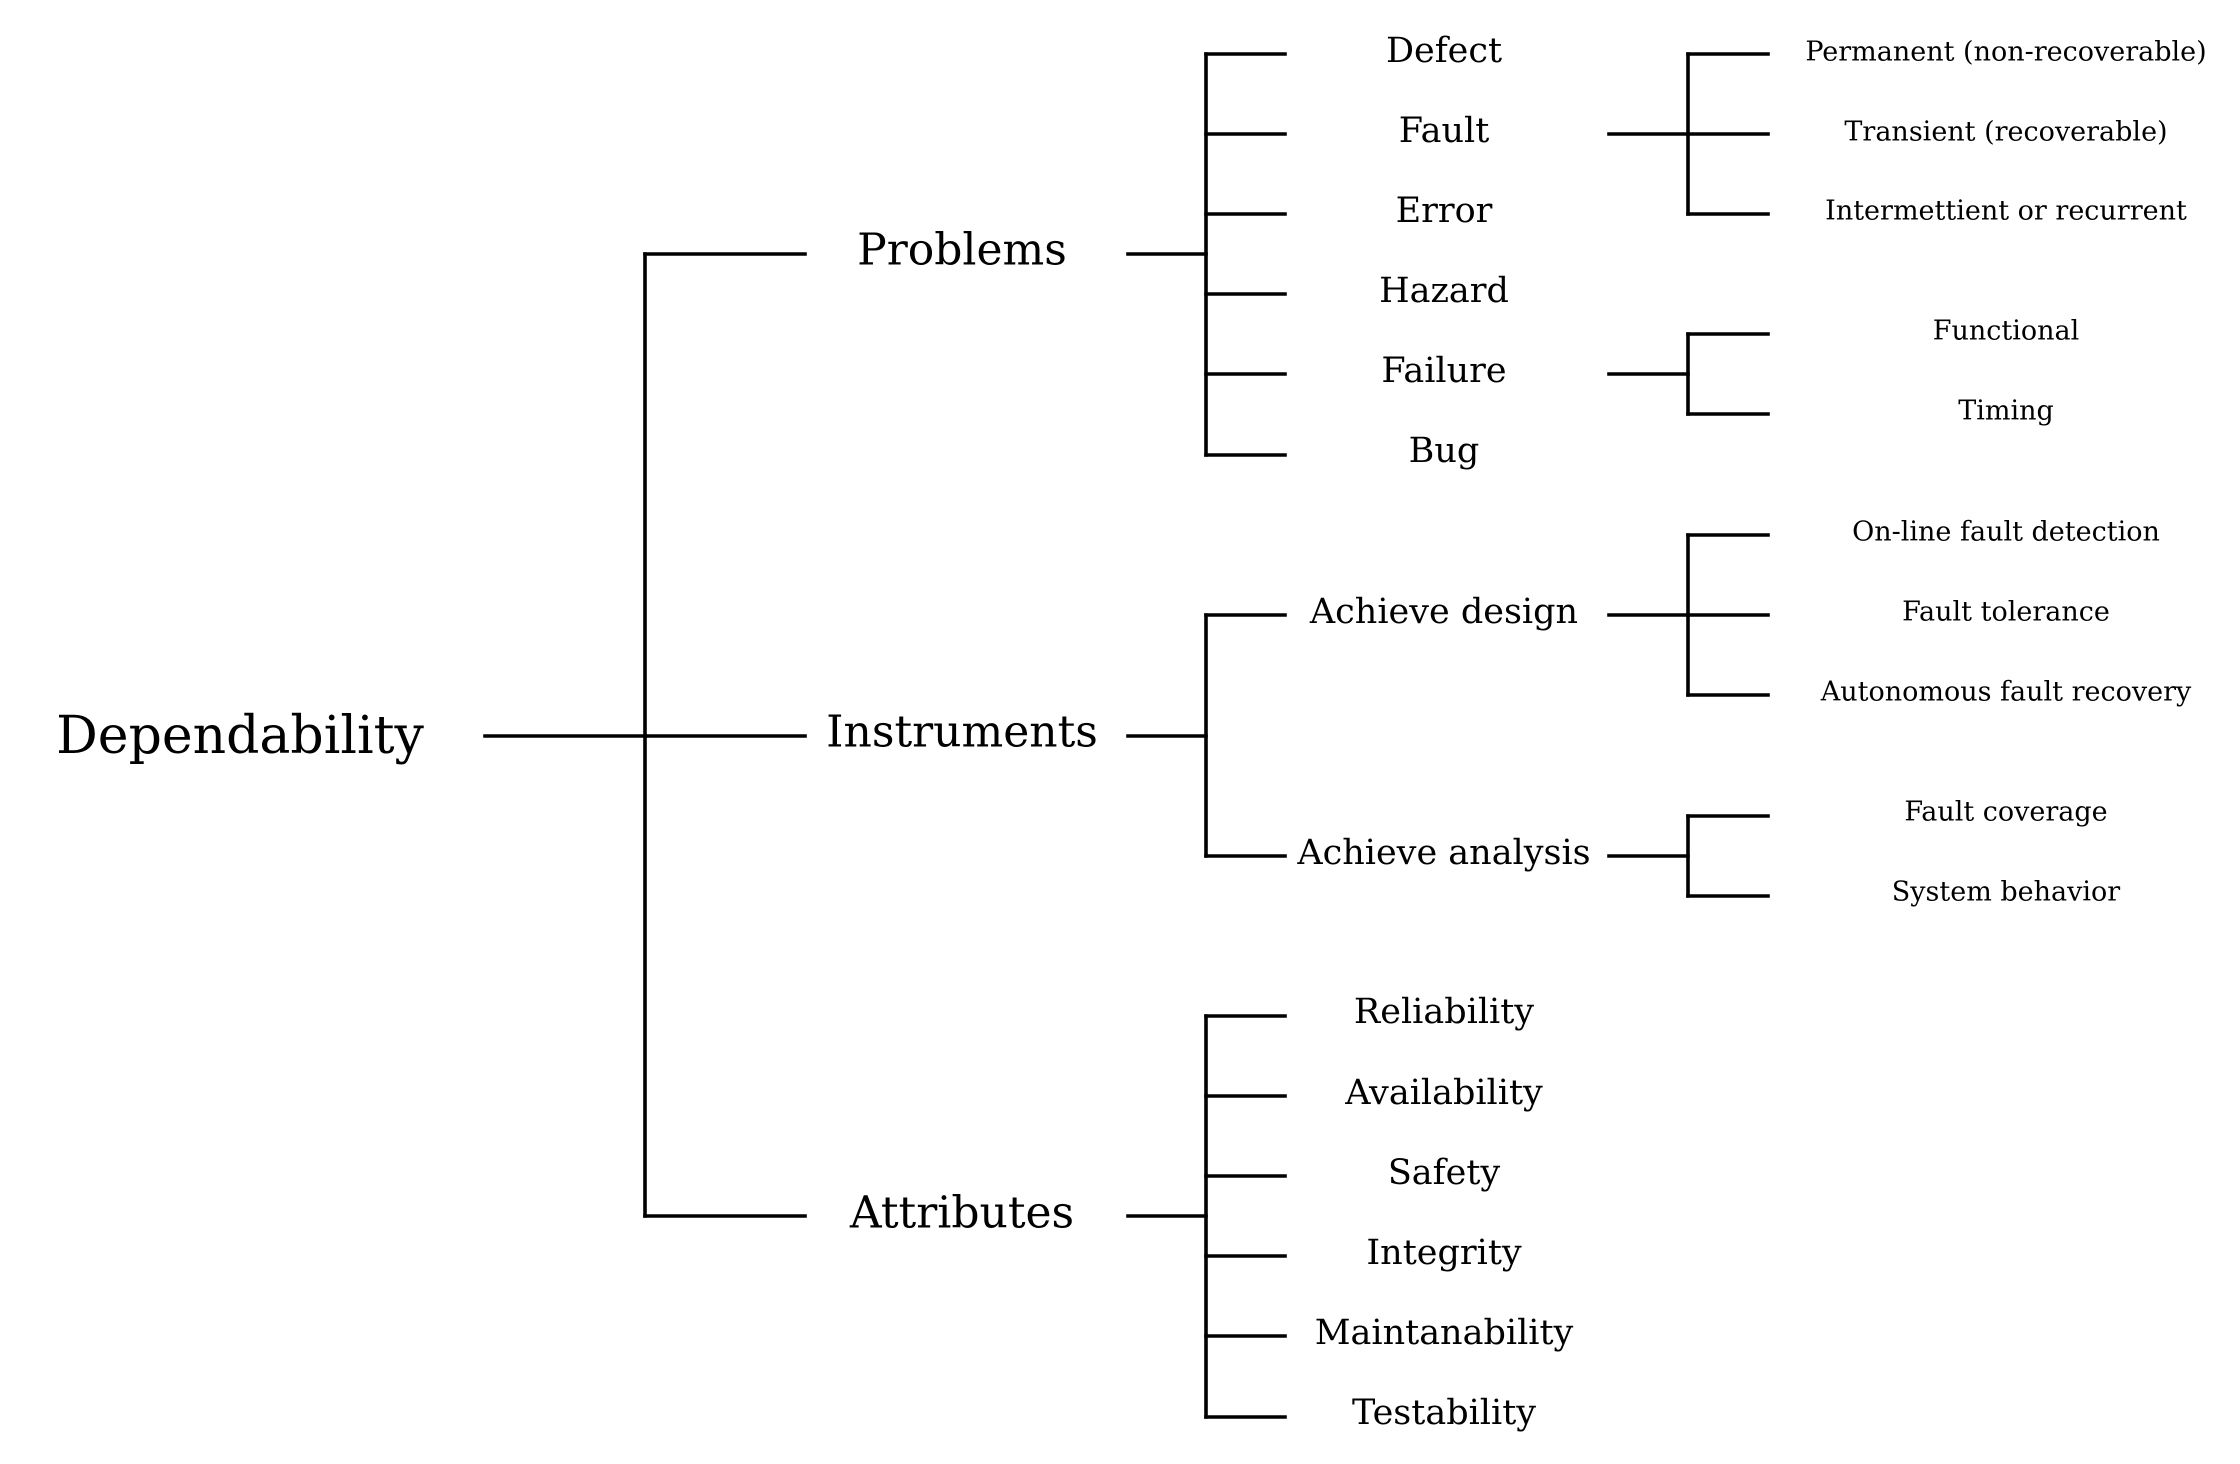 The image size is (2240, 1464). Describe the element at coordinates (2006, 692) in the screenshot. I see `leaf-autonomous-recovery: Autonomous fault recovery` at that location.